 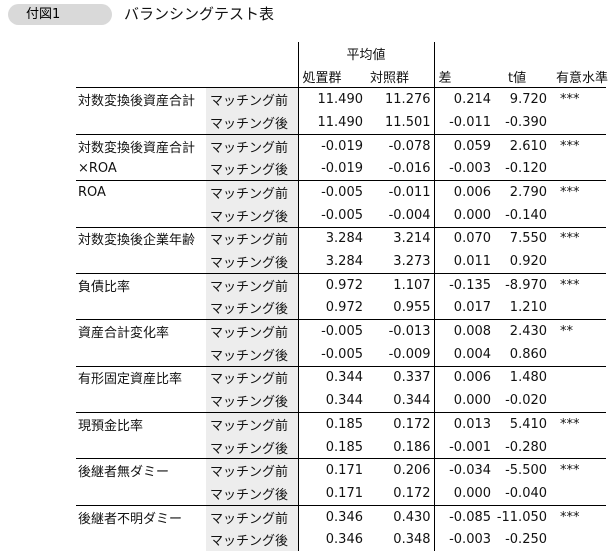 I want to click on t-value: -8.970, so click(x=522, y=284).